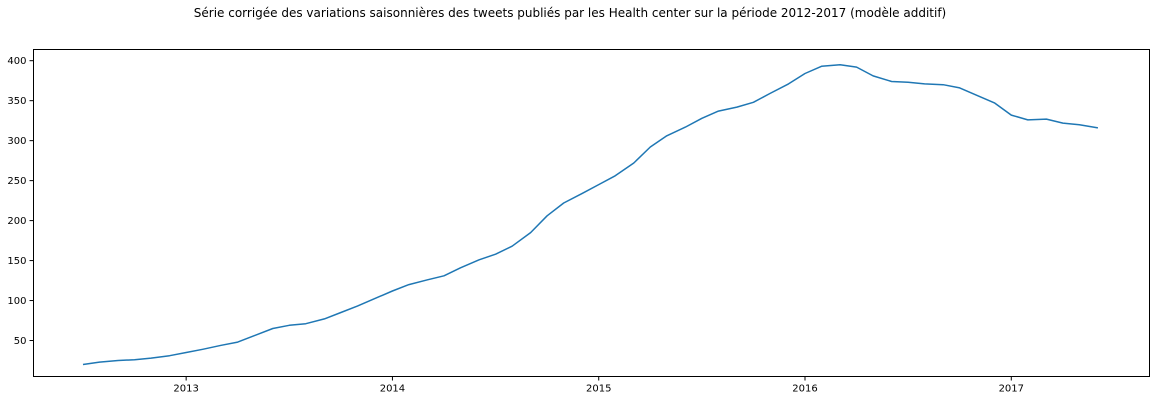  Describe the element at coordinates (392, 389) in the screenshot. I see `x-tick-label: 2014` at that location.